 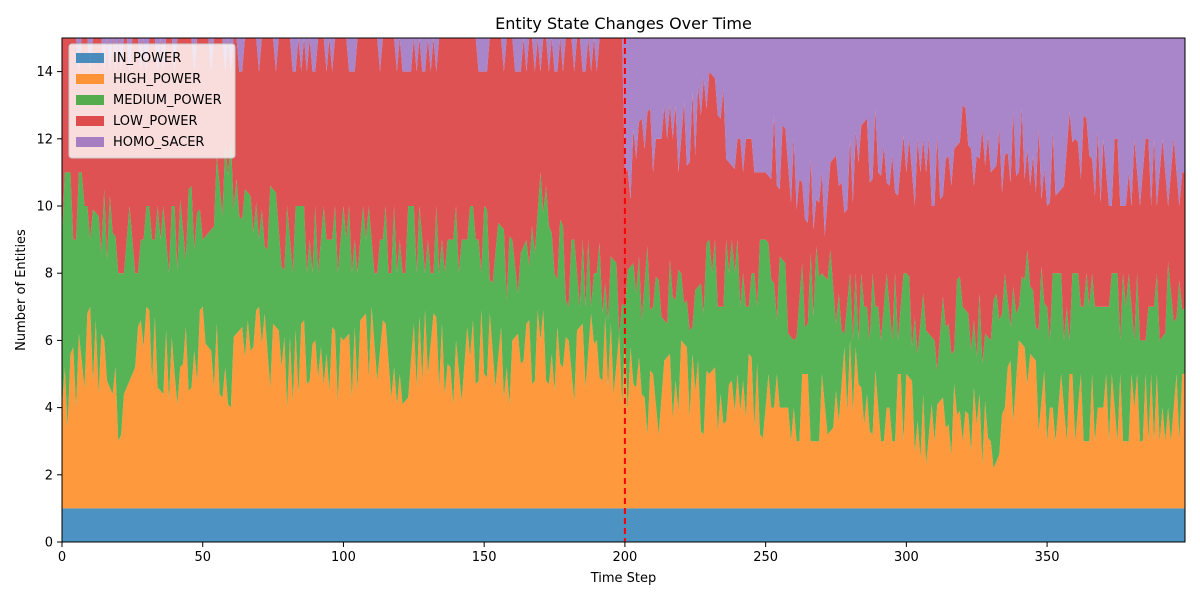 What do you see at coordinates (49, 341) in the screenshot?
I see `y-tick-label: 6` at bounding box center [49, 341].